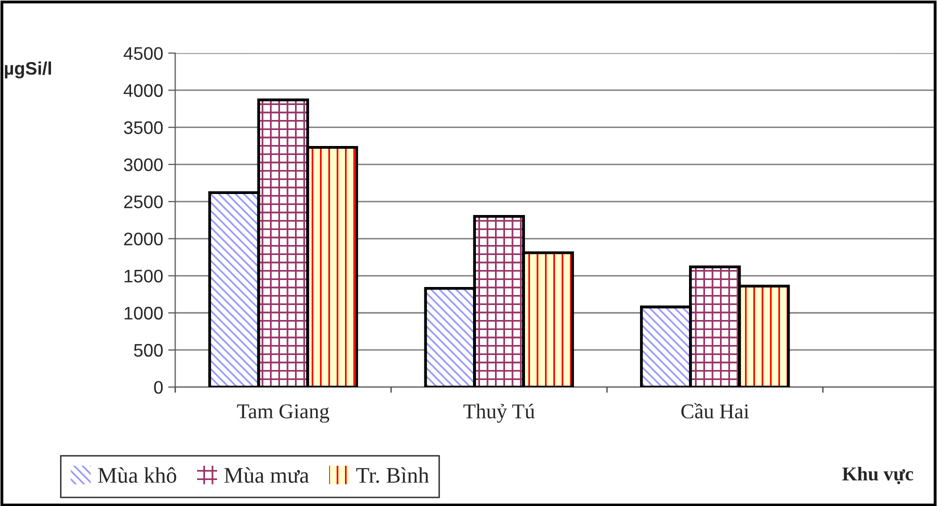 This screenshot has width=937, height=506. Describe the element at coordinates (143, 165) in the screenshot. I see `y-tick-label: 3000` at that location.